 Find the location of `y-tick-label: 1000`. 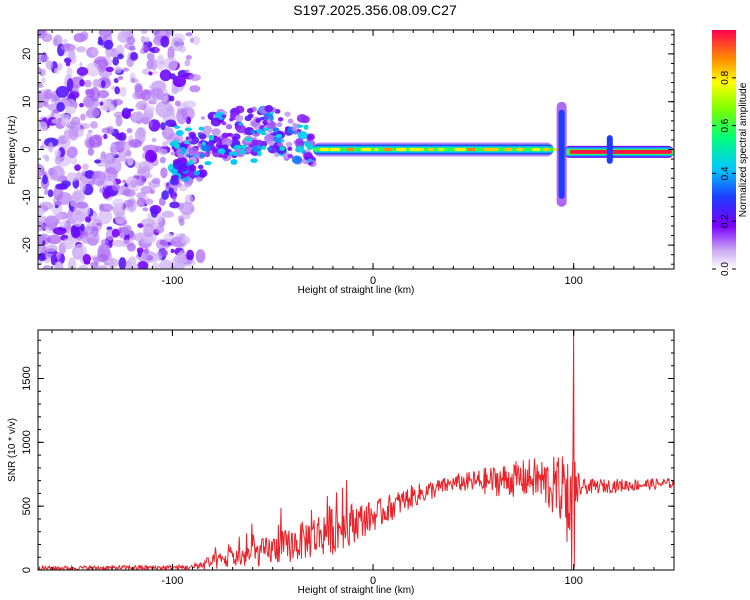

y-tick-label: 1000 is located at coordinates (27, 442).